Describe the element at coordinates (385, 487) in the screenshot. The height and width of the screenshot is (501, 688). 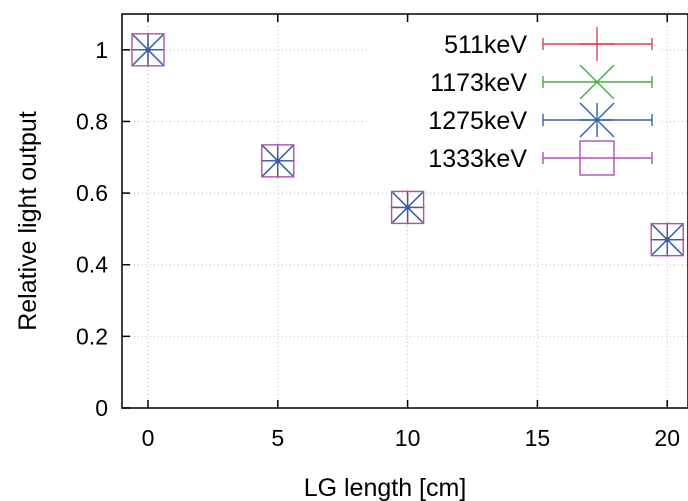
I see `x-axis-label: LG length [cm]` at that location.